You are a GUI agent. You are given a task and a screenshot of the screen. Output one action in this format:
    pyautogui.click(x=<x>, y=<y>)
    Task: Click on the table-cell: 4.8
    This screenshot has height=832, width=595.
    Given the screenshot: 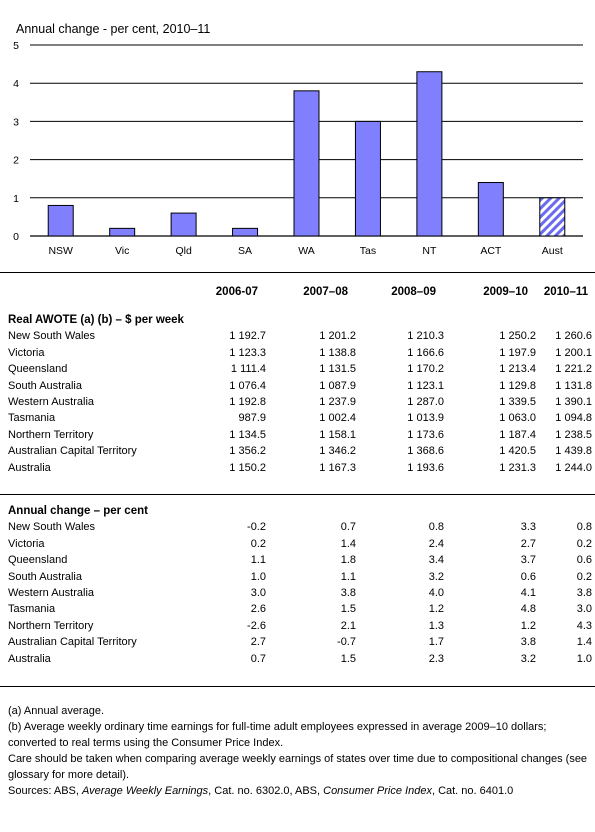 What is the action you would take?
    pyautogui.click(x=528, y=609)
    